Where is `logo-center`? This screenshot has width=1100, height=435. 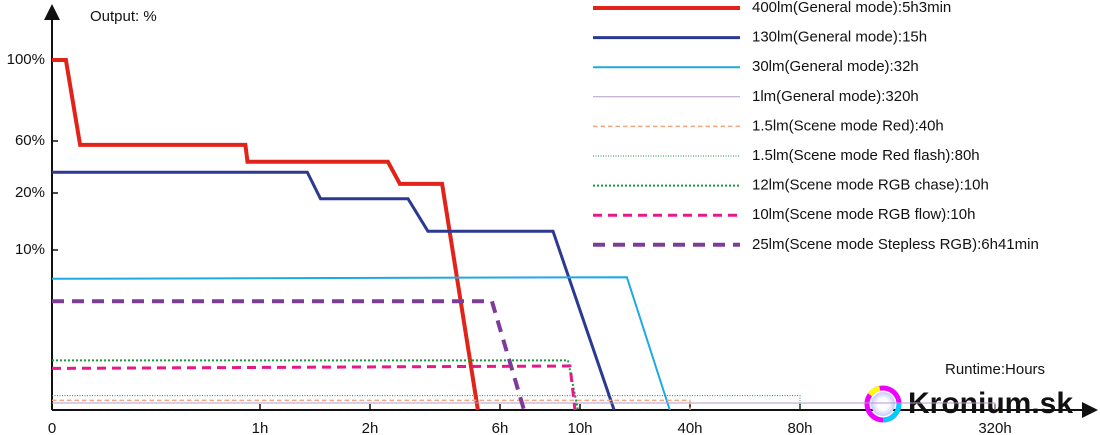 logo-center is located at coordinates (883, 404).